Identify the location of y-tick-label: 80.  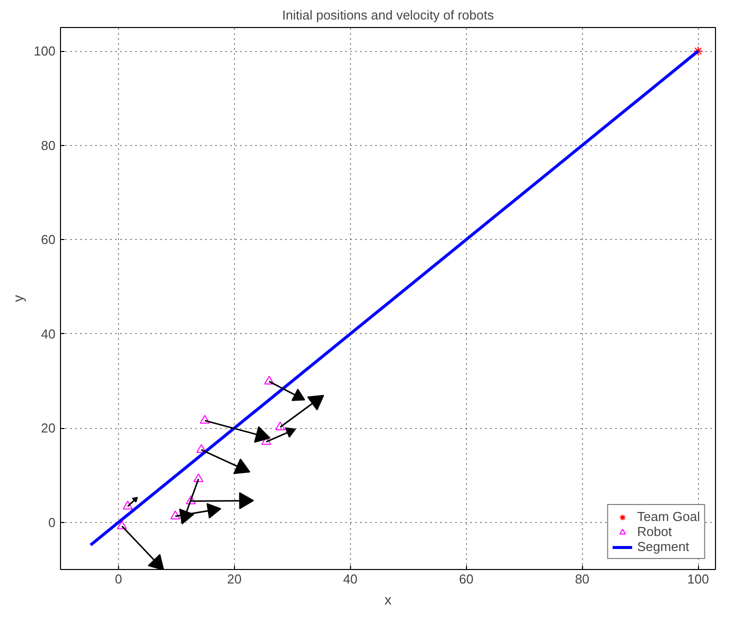
(48, 145).